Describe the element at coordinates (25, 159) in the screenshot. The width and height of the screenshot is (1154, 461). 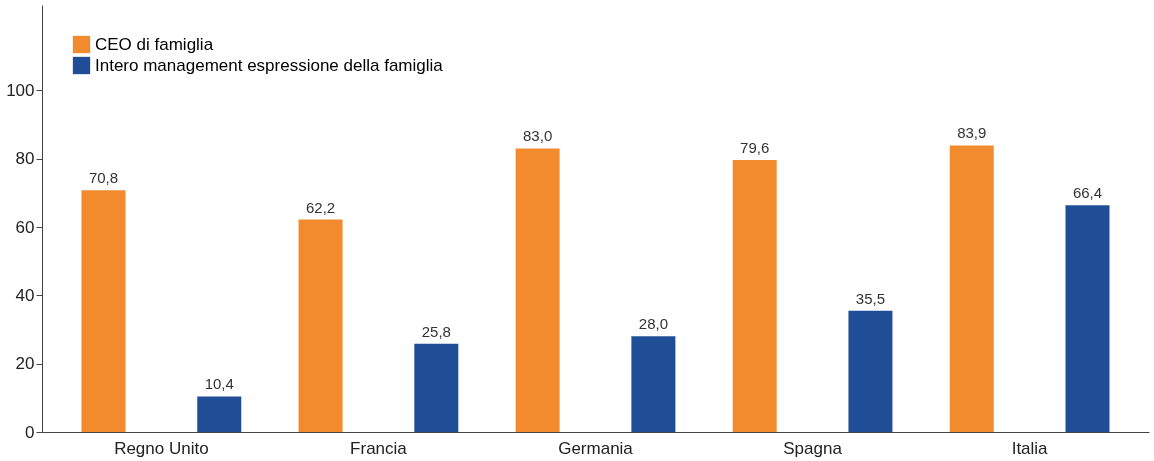
I see `y-tick-label: 80` at that location.